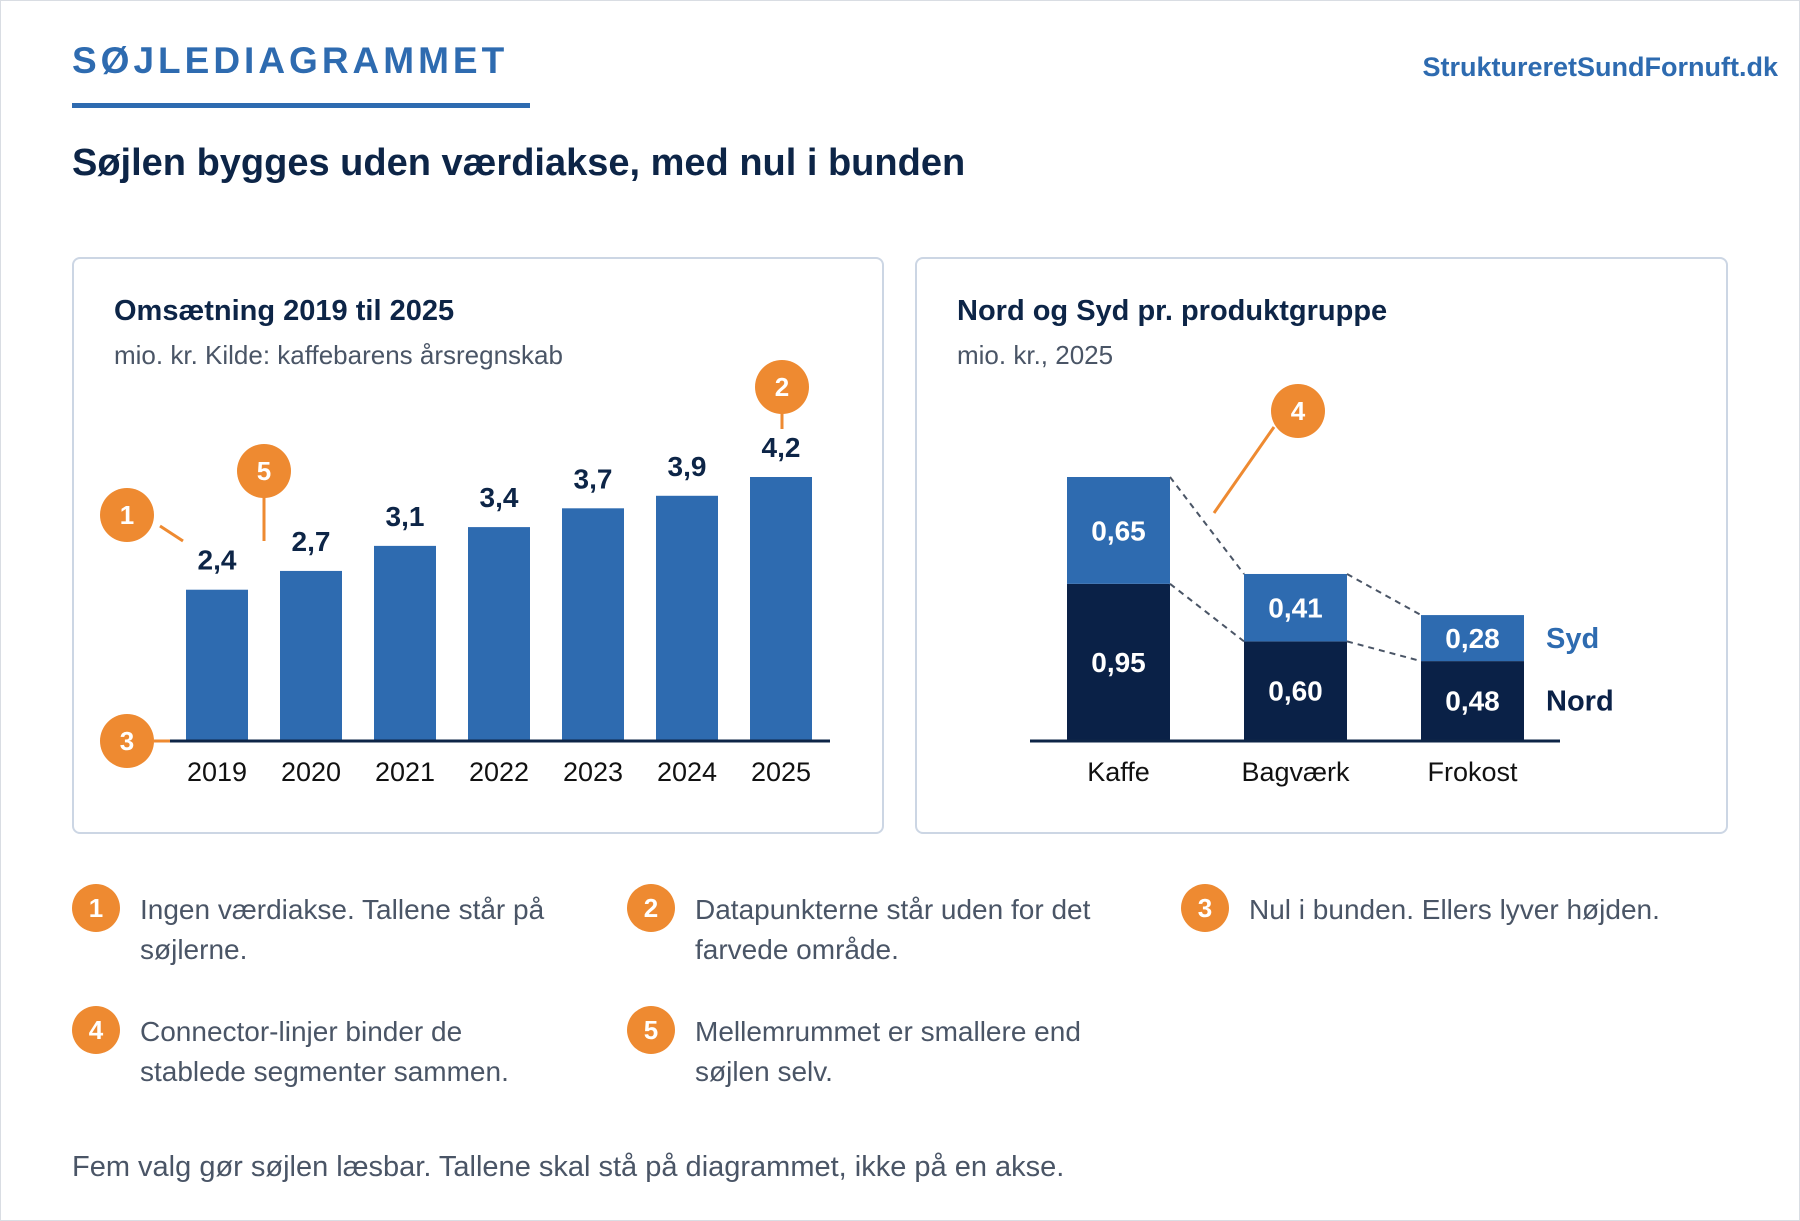  Describe the element at coordinates (781, 608) in the screenshot. I see `bar-2025` at that location.